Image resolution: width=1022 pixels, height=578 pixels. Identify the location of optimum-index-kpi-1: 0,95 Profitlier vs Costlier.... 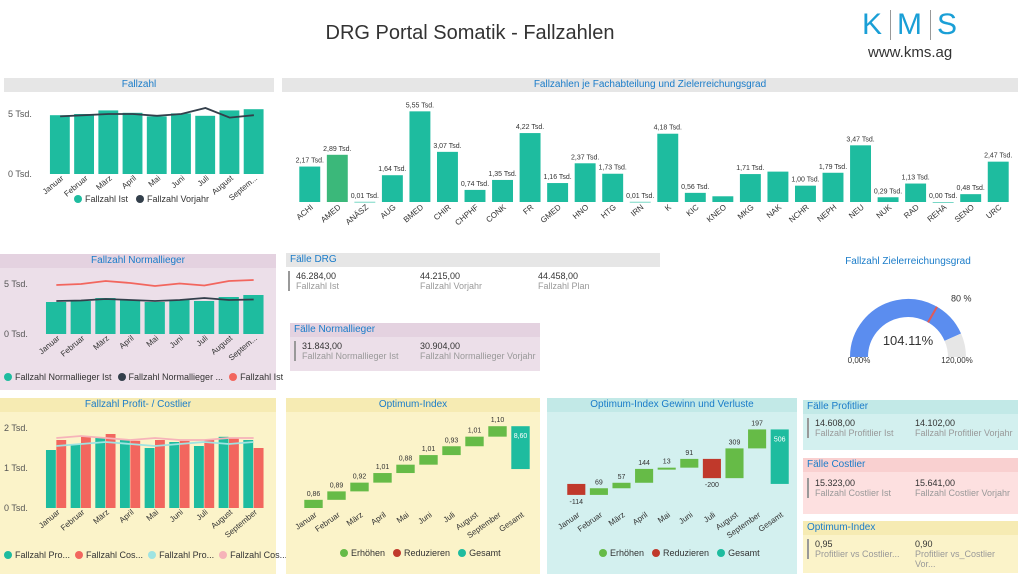
(853, 549).